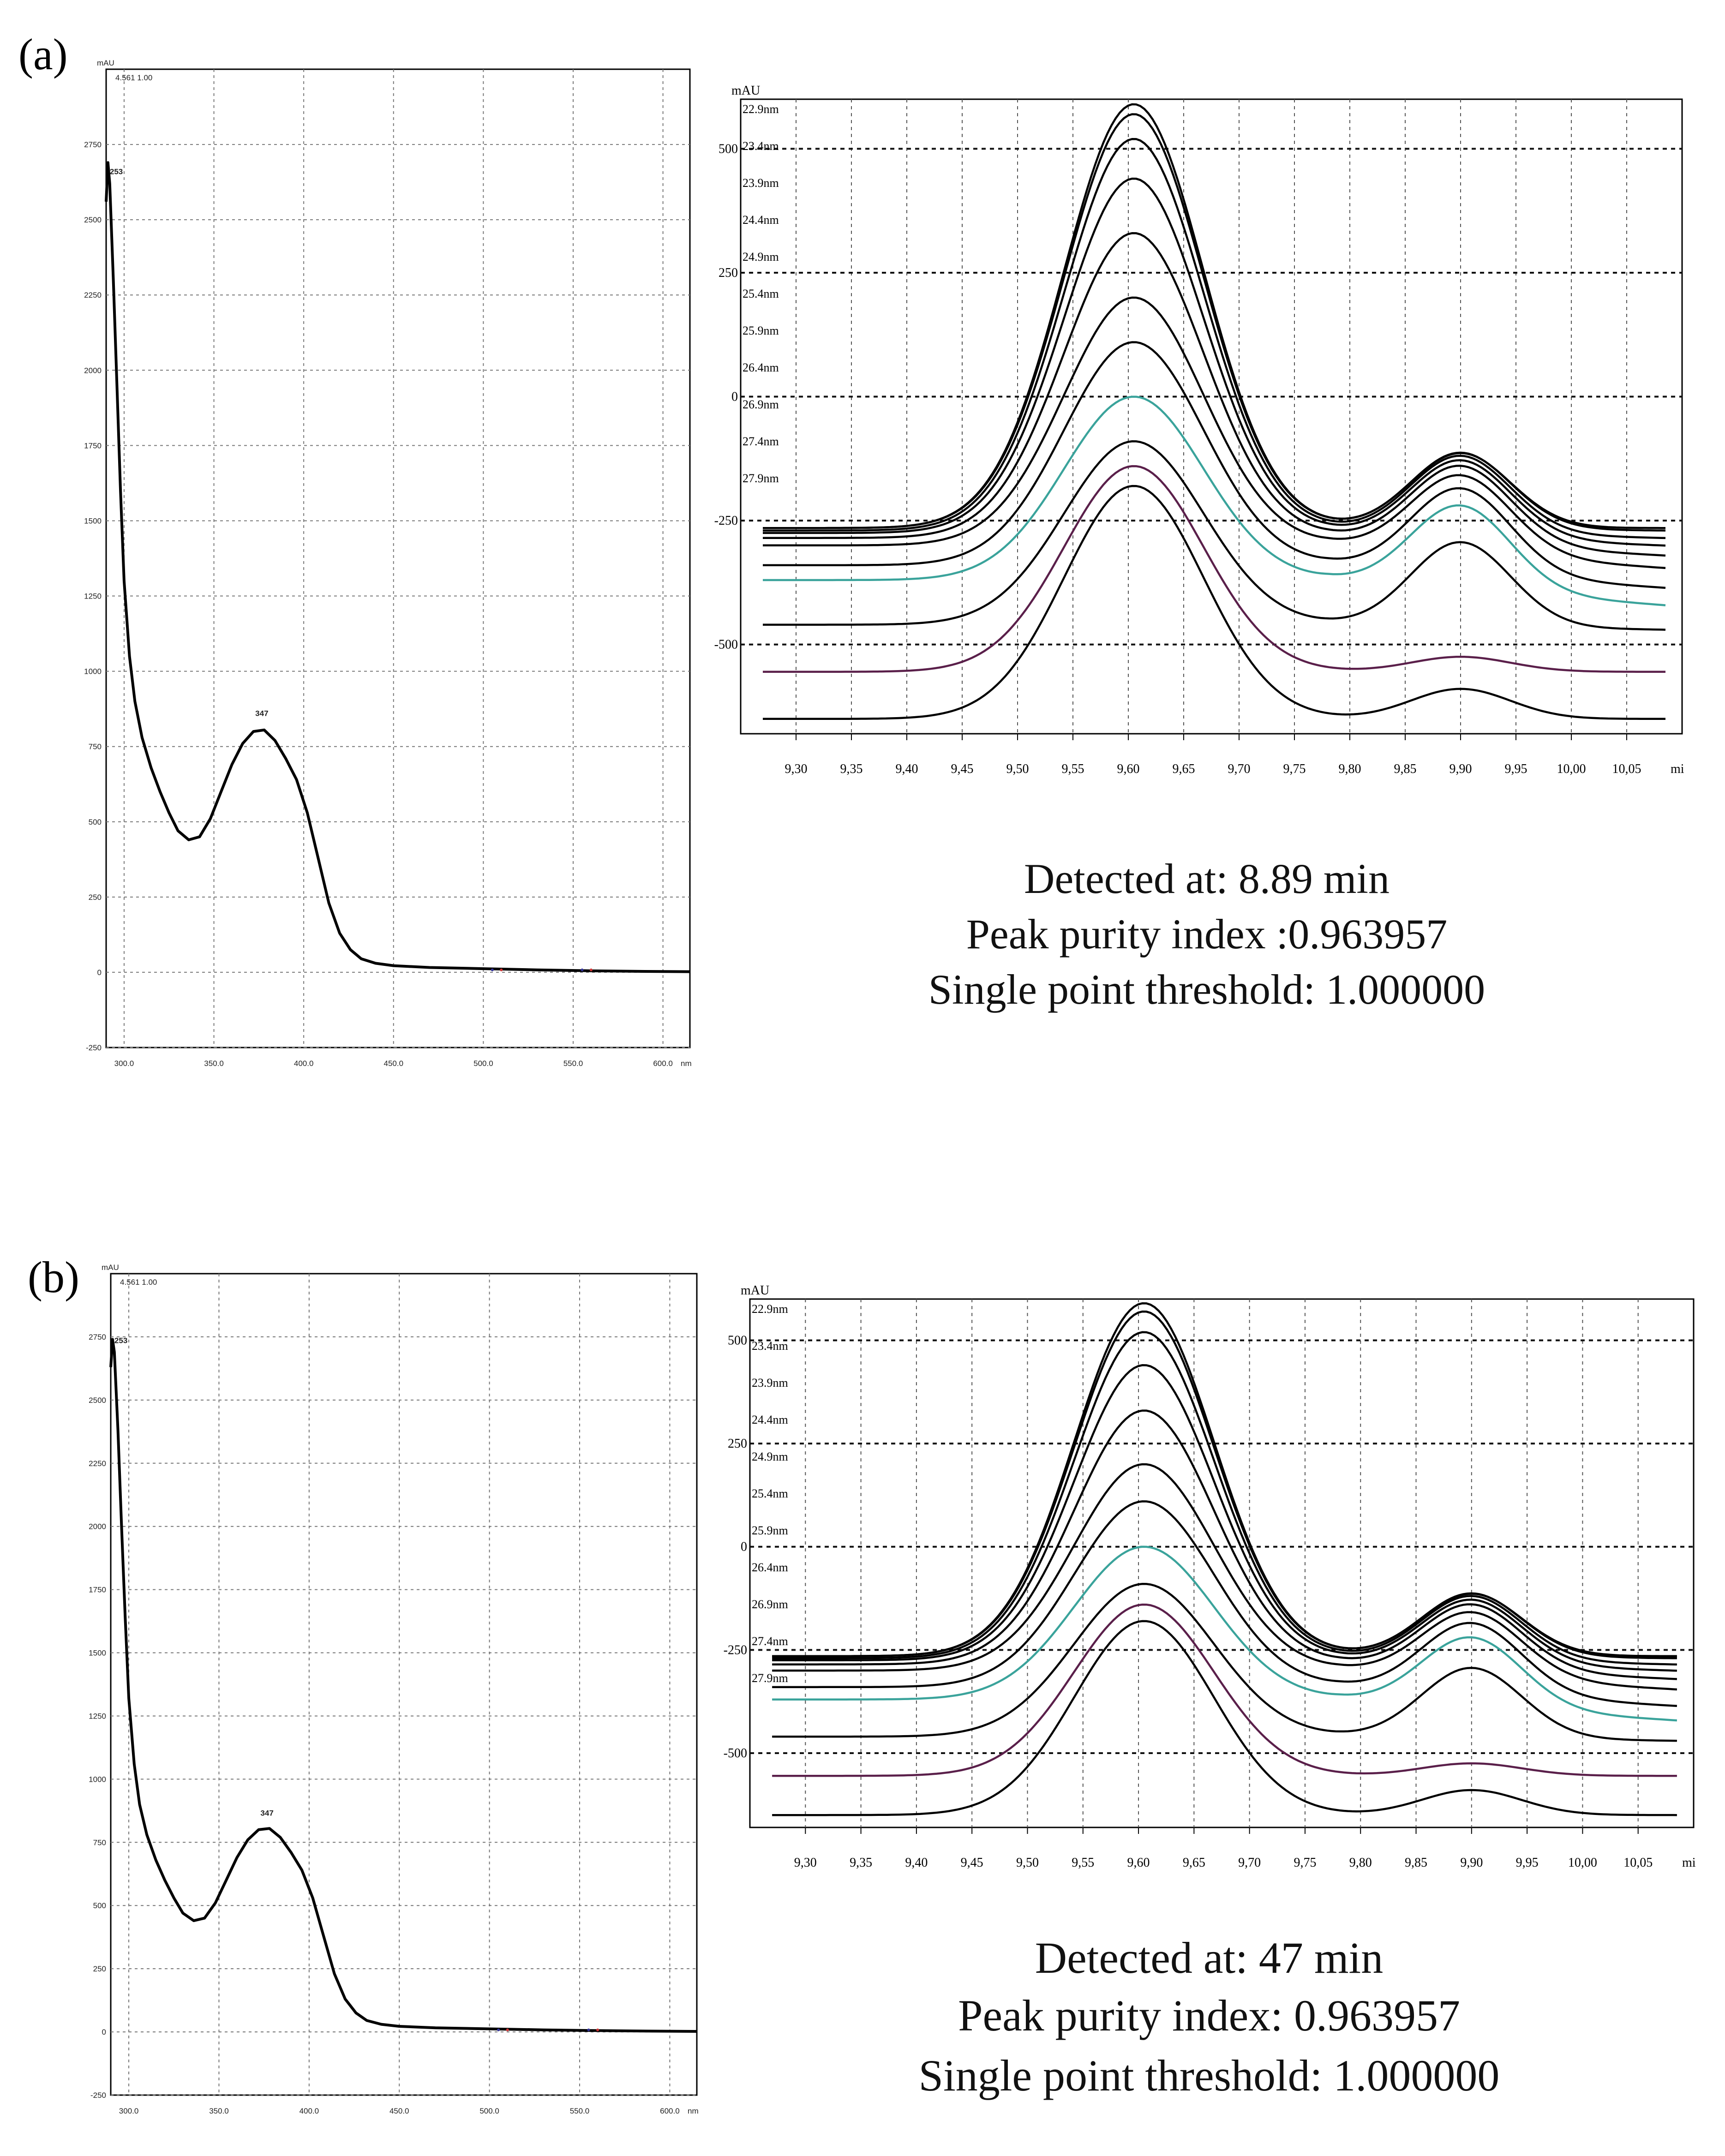 This screenshot has width=1725, height=2156. What do you see at coordinates (917, 1863) in the screenshot?
I see `panel-b-chromatogram-x-tick-label: 9,40` at bounding box center [917, 1863].